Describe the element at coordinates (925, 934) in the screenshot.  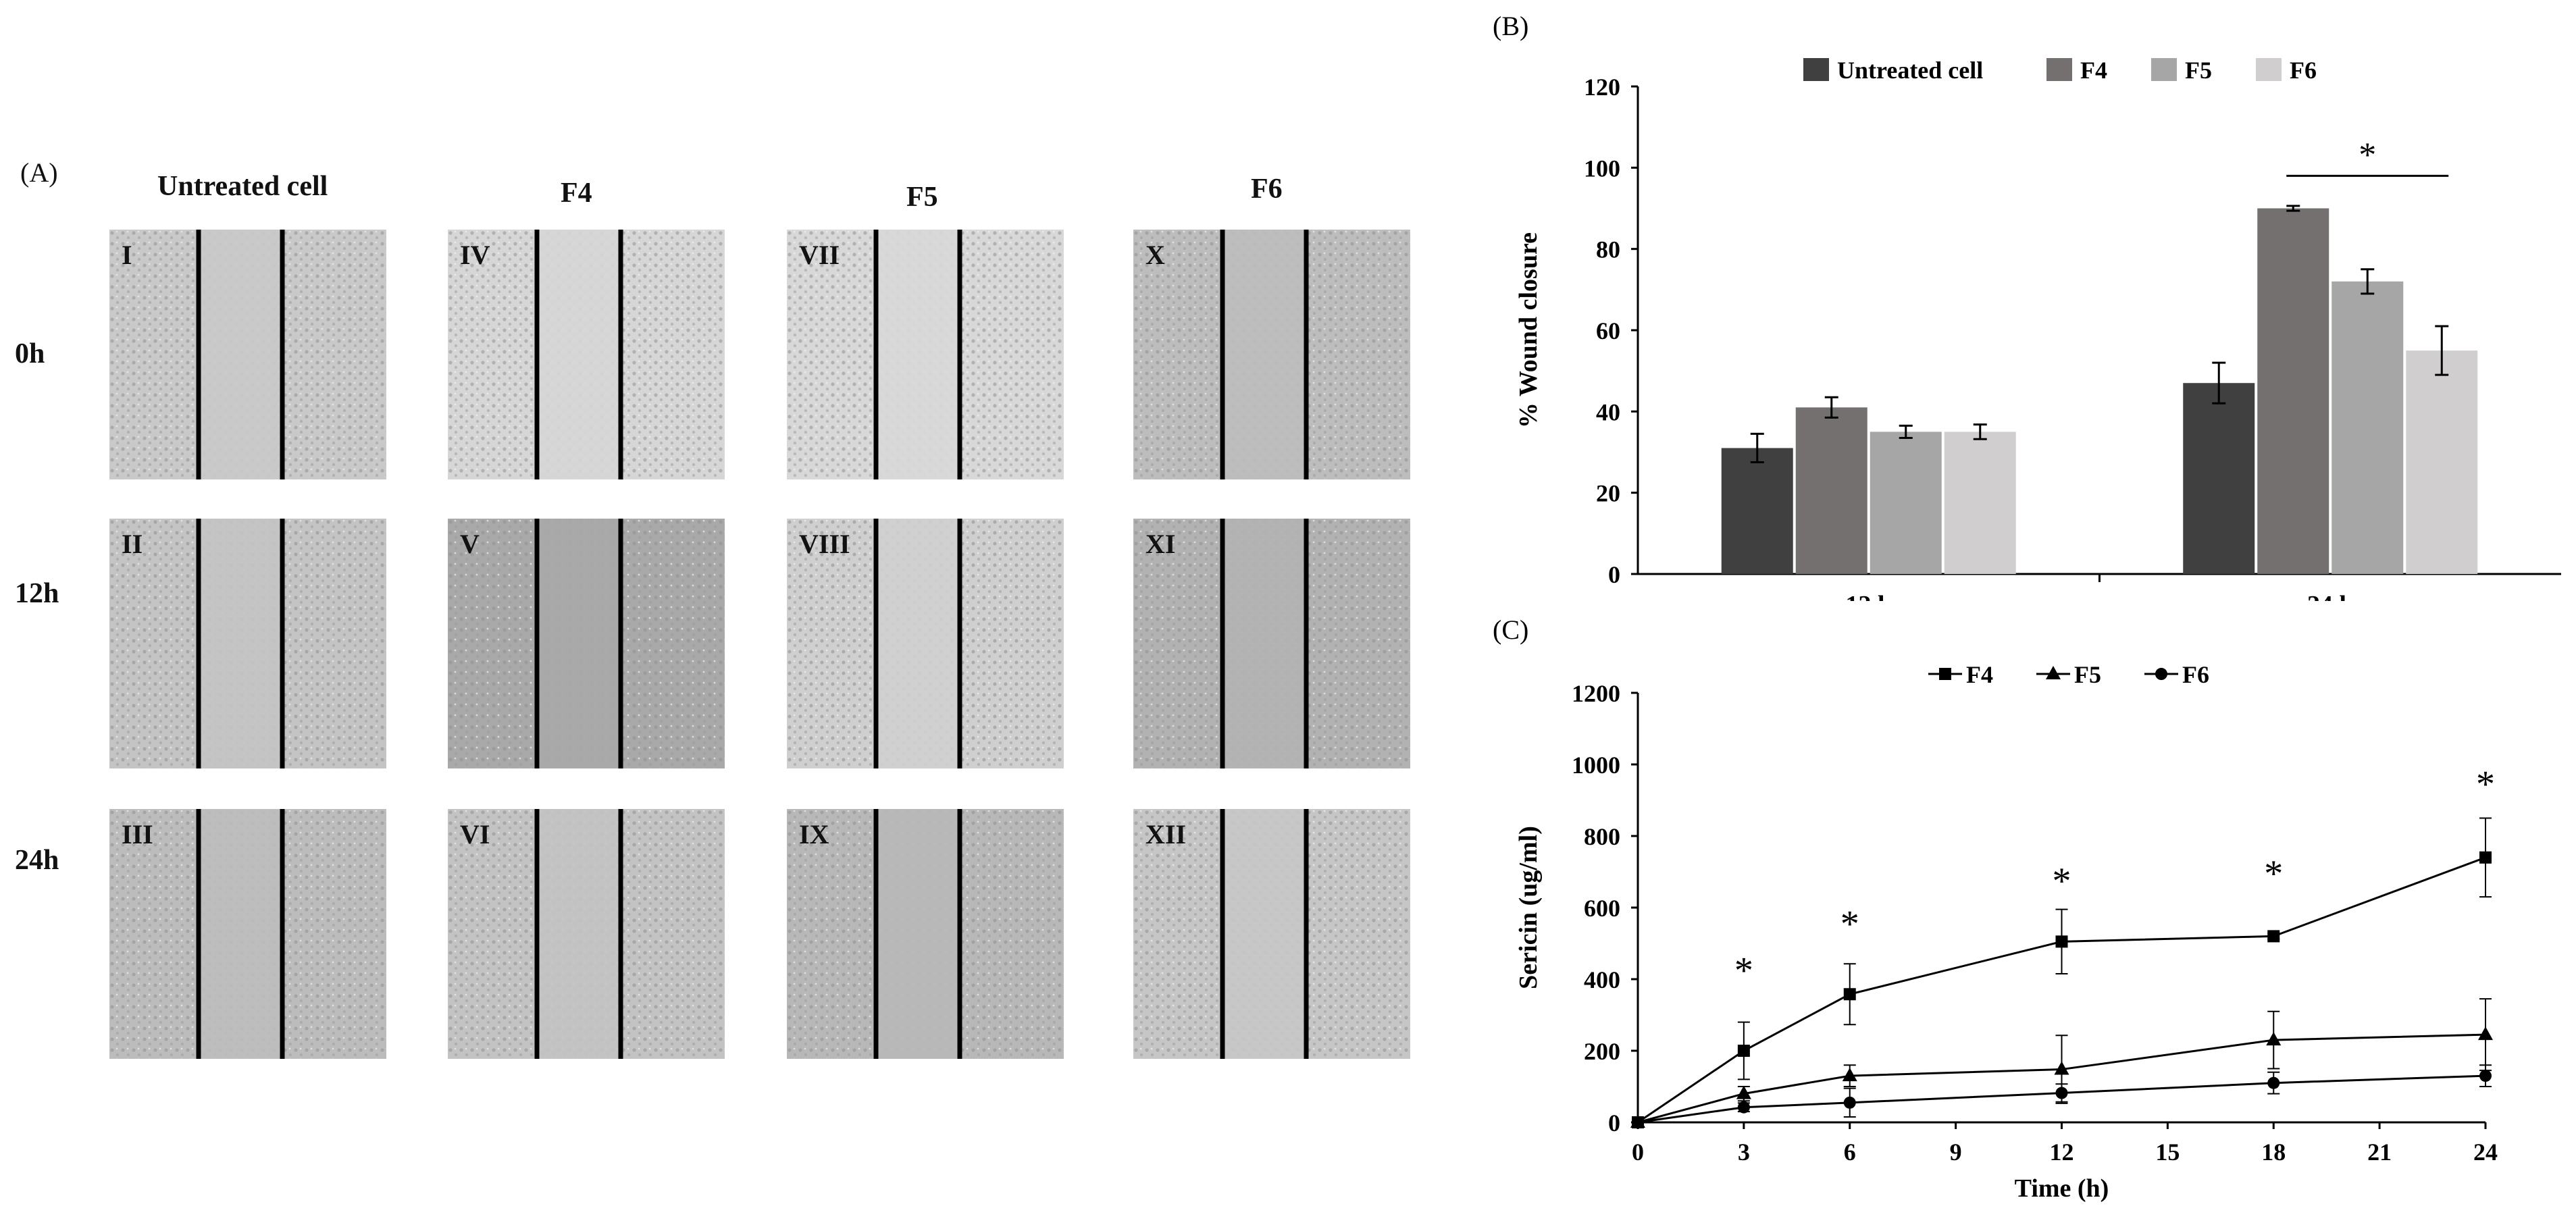
I see `micrograph-ix: IX` at that location.